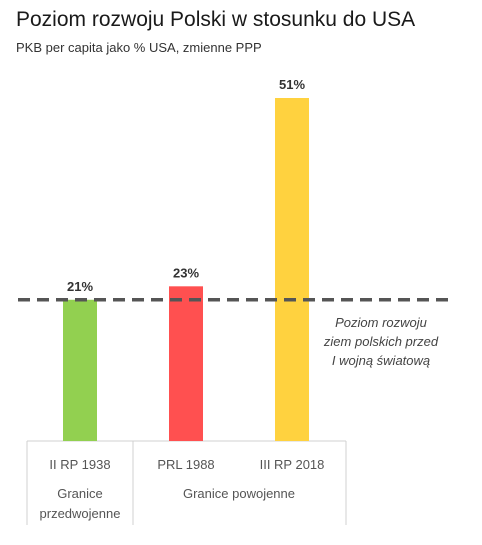 The width and height of the screenshot is (482, 545). I want to click on bar-iii-rp-2018, so click(292, 269).